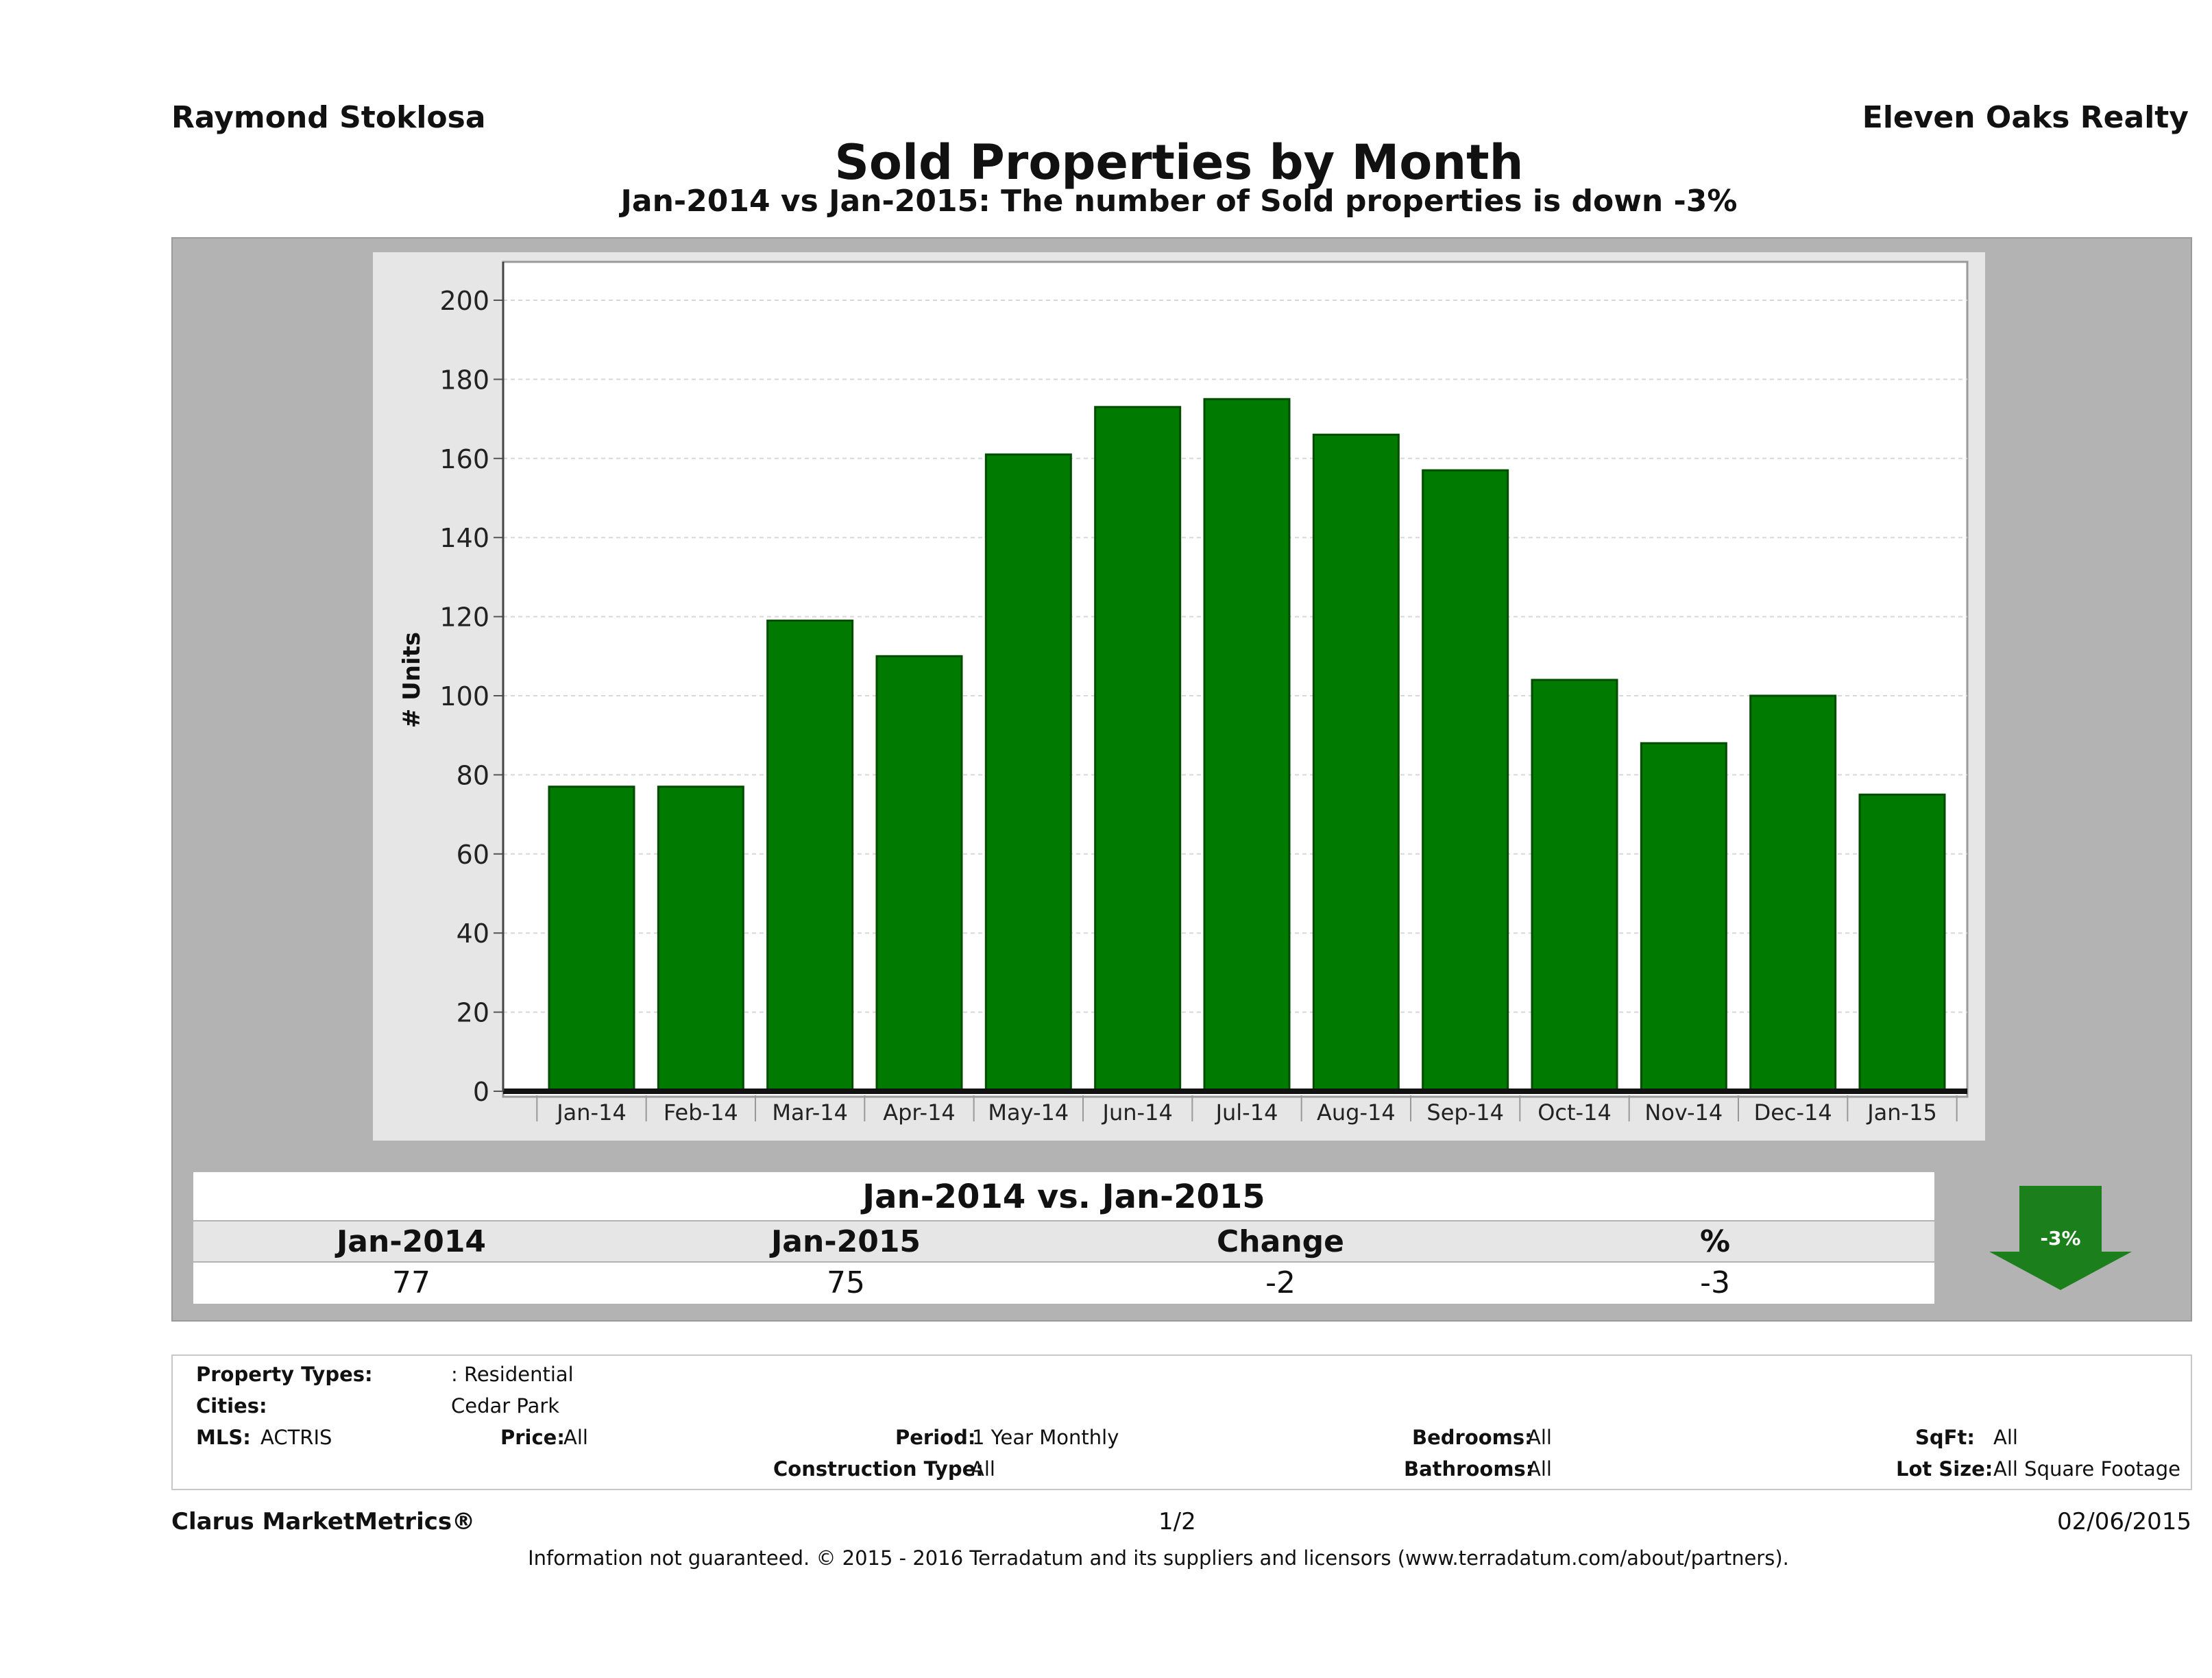 Image resolution: width=2212 pixels, height=1678 pixels. What do you see at coordinates (1465, 1112) in the screenshot?
I see `x-tick-label: Sep-14` at bounding box center [1465, 1112].